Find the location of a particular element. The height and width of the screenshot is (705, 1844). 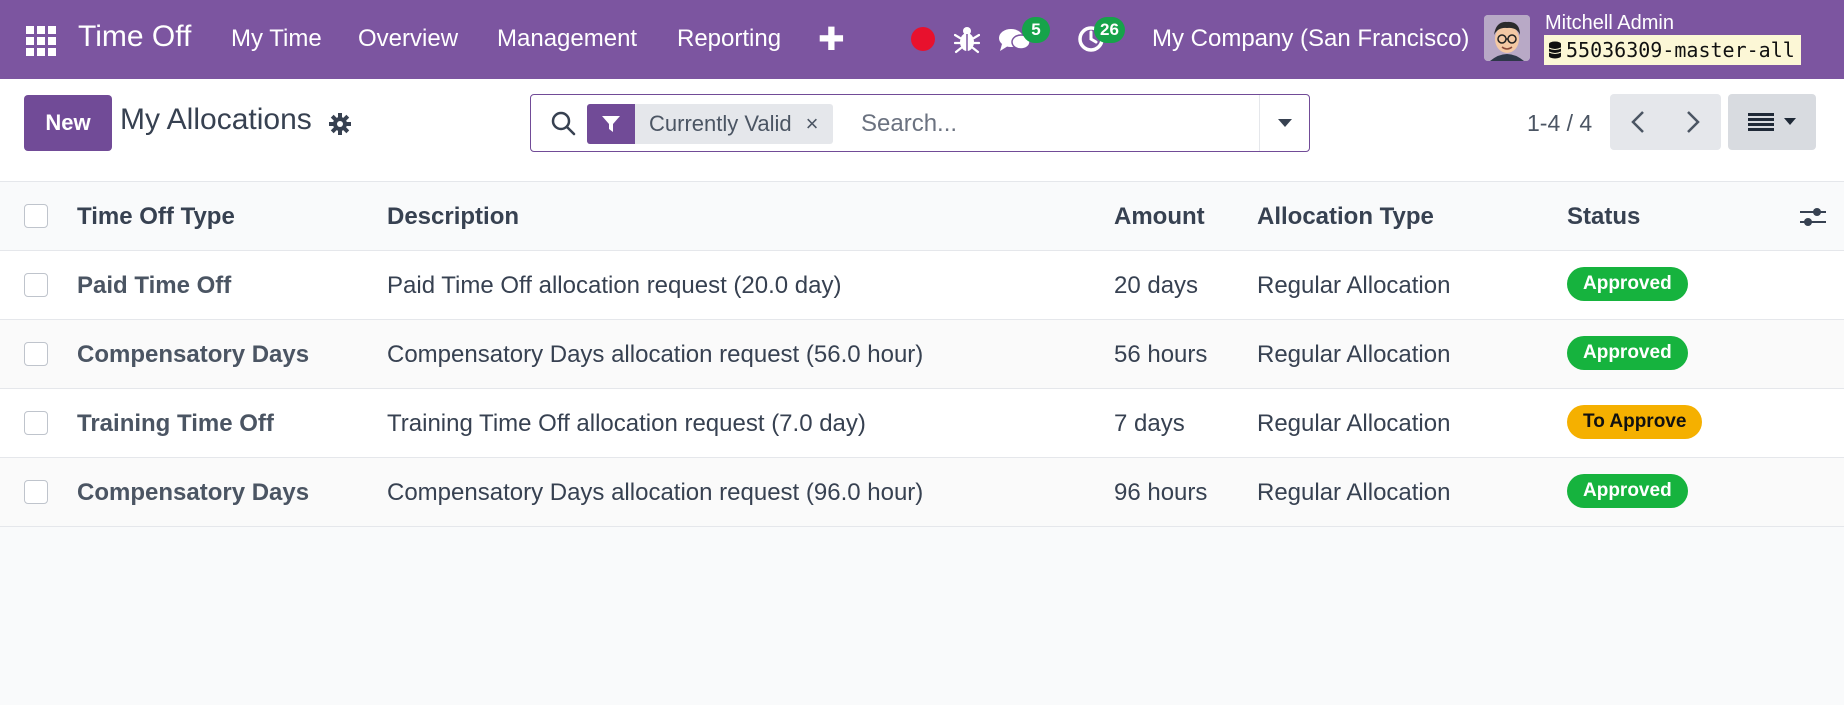

chat-count-badge: 5 is located at coordinates (1036, 30).